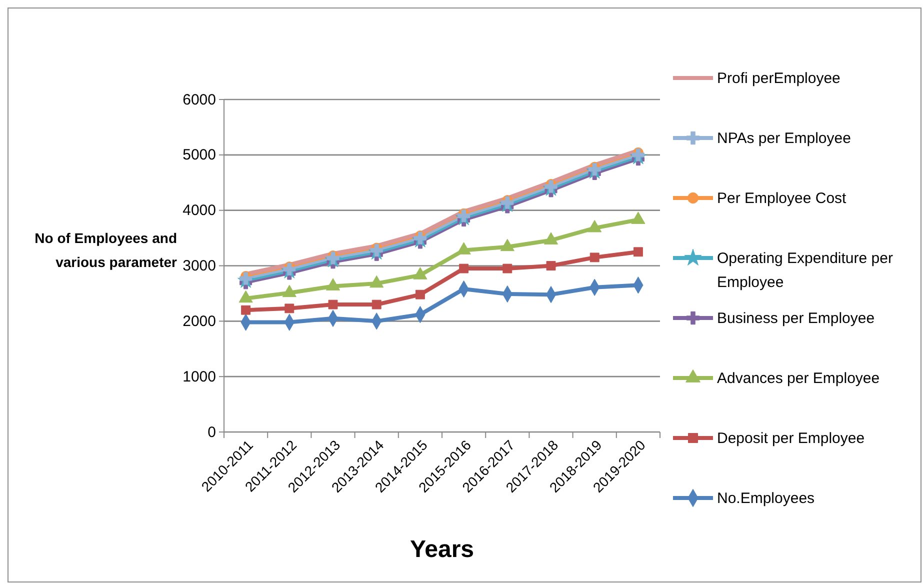 The width and height of the screenshot is (923, 584). What do you see at coordinates (199, 321) in the screenshot?
I see `y-tick-label: 2000` at bounding box center [199, 321].